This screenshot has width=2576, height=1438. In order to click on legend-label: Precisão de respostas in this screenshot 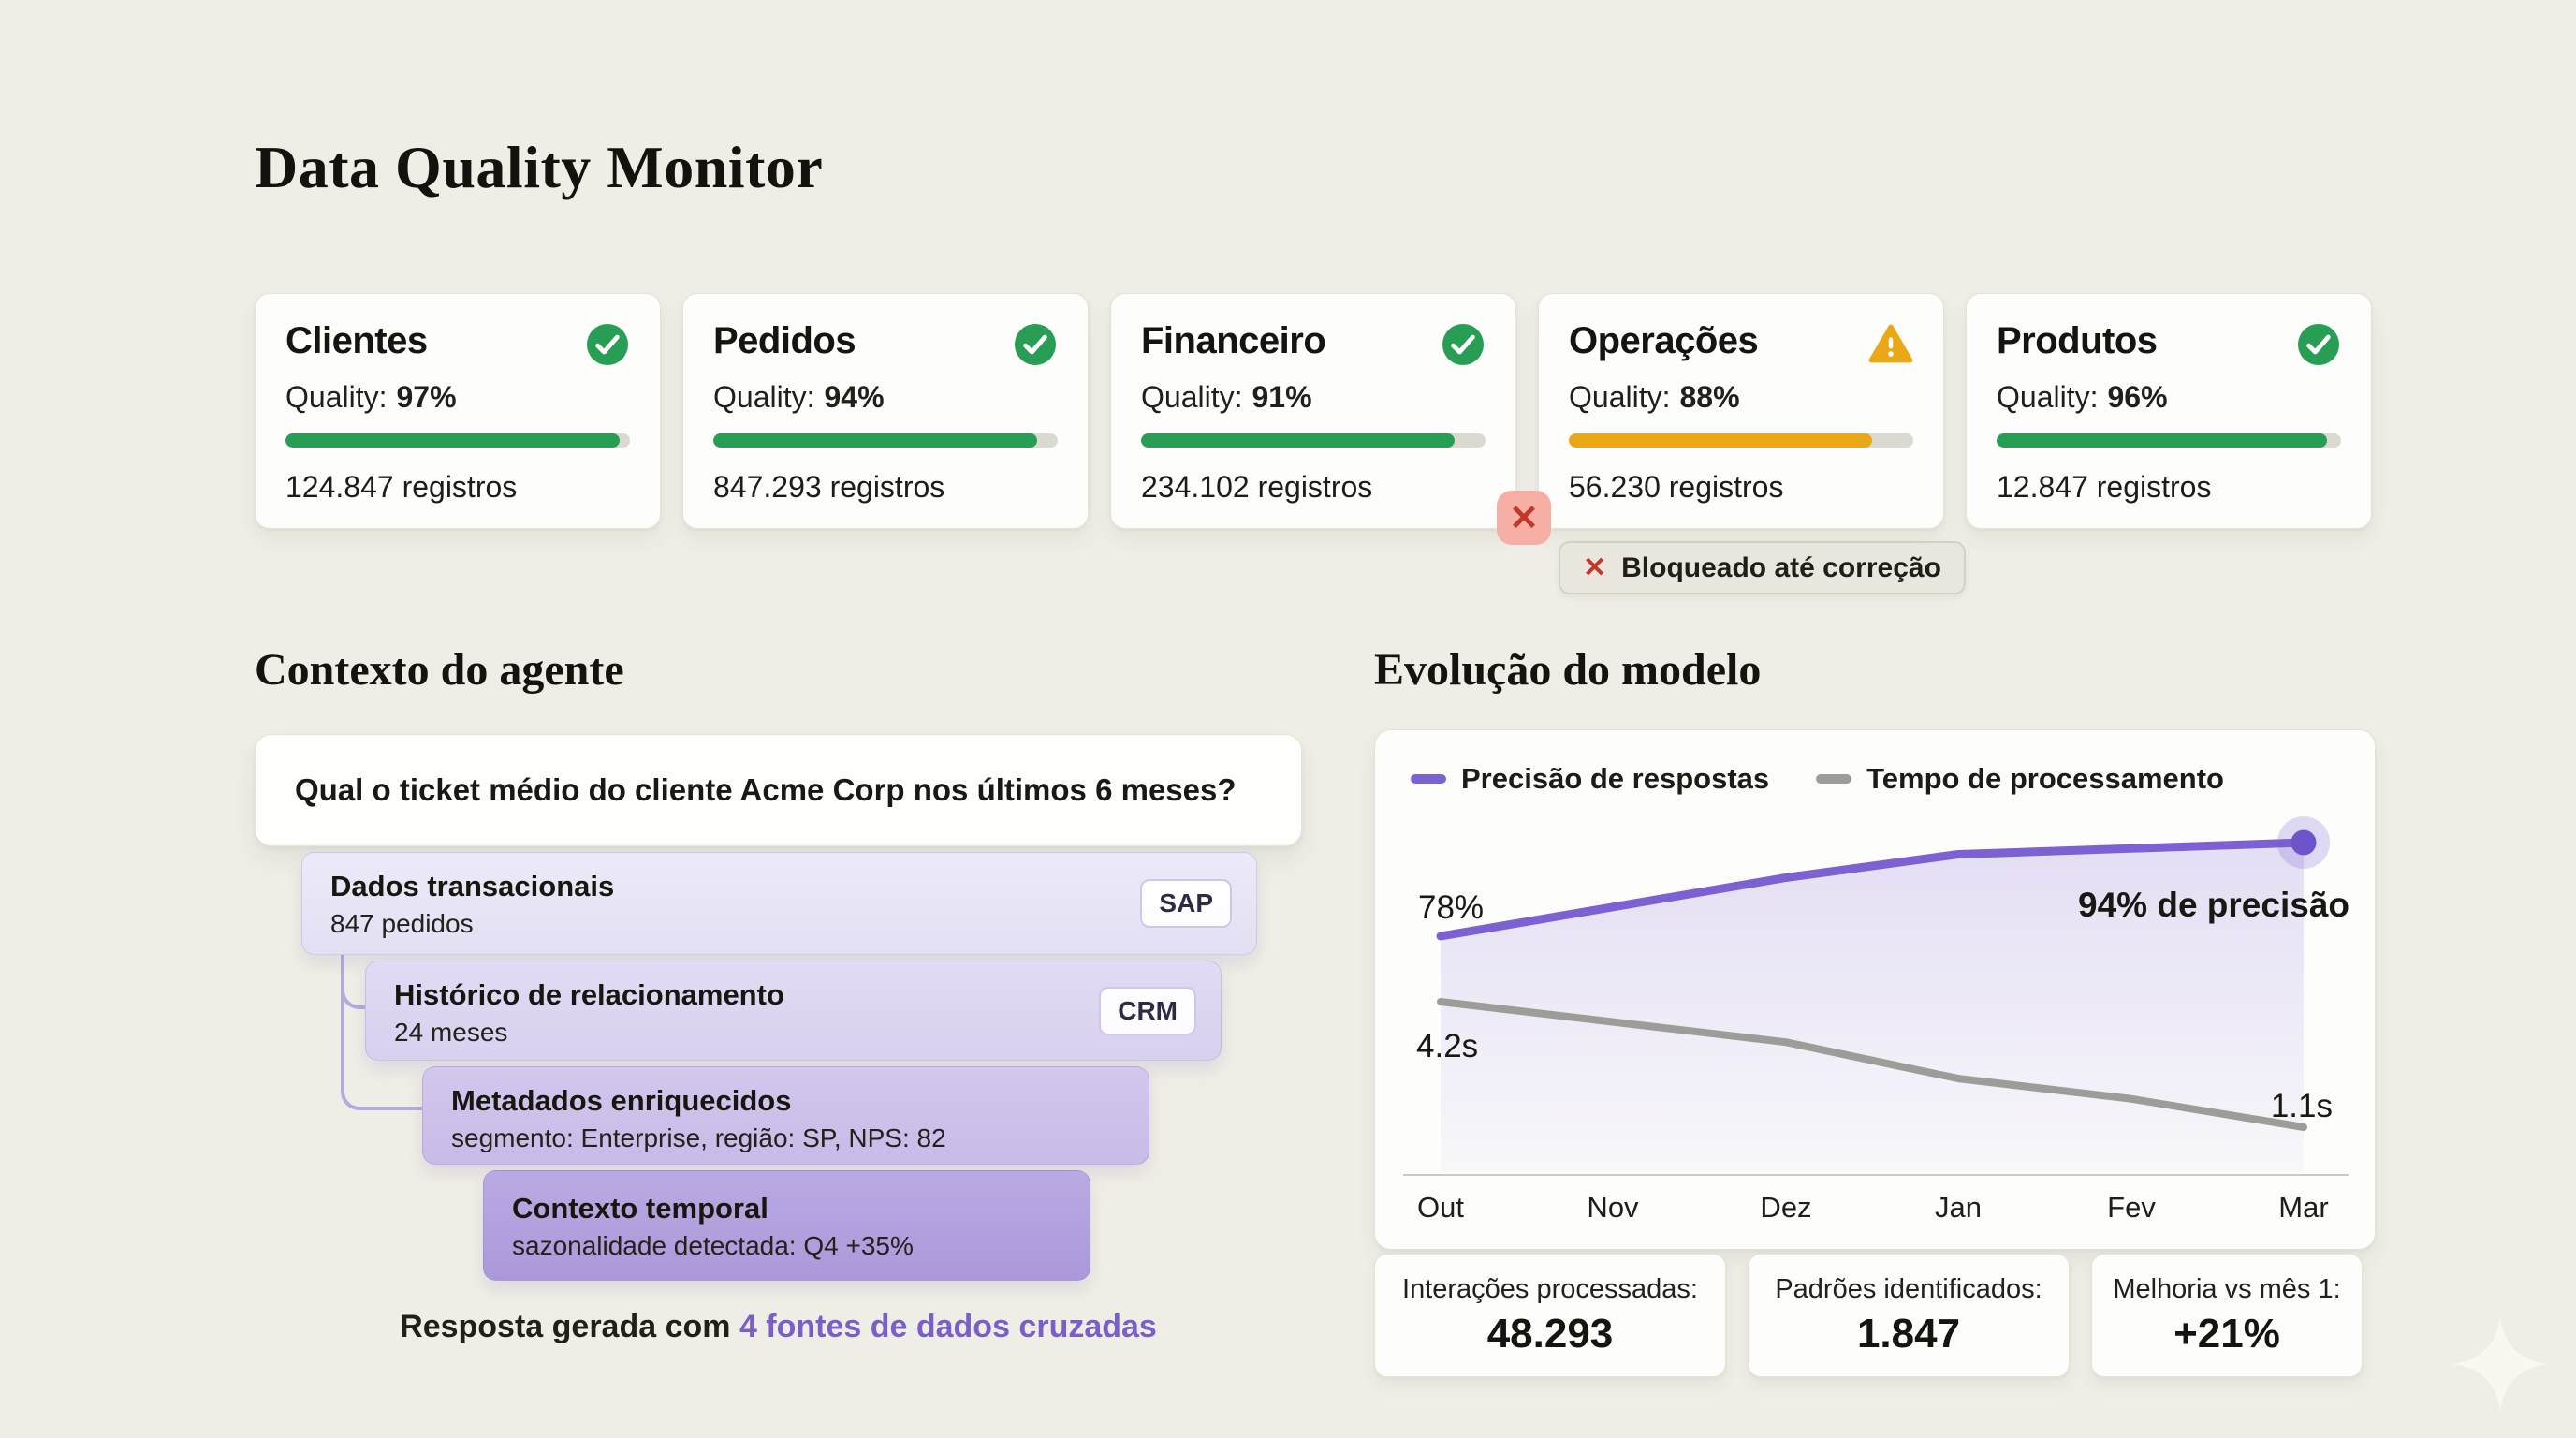, I will do `click(1616, 778)`.